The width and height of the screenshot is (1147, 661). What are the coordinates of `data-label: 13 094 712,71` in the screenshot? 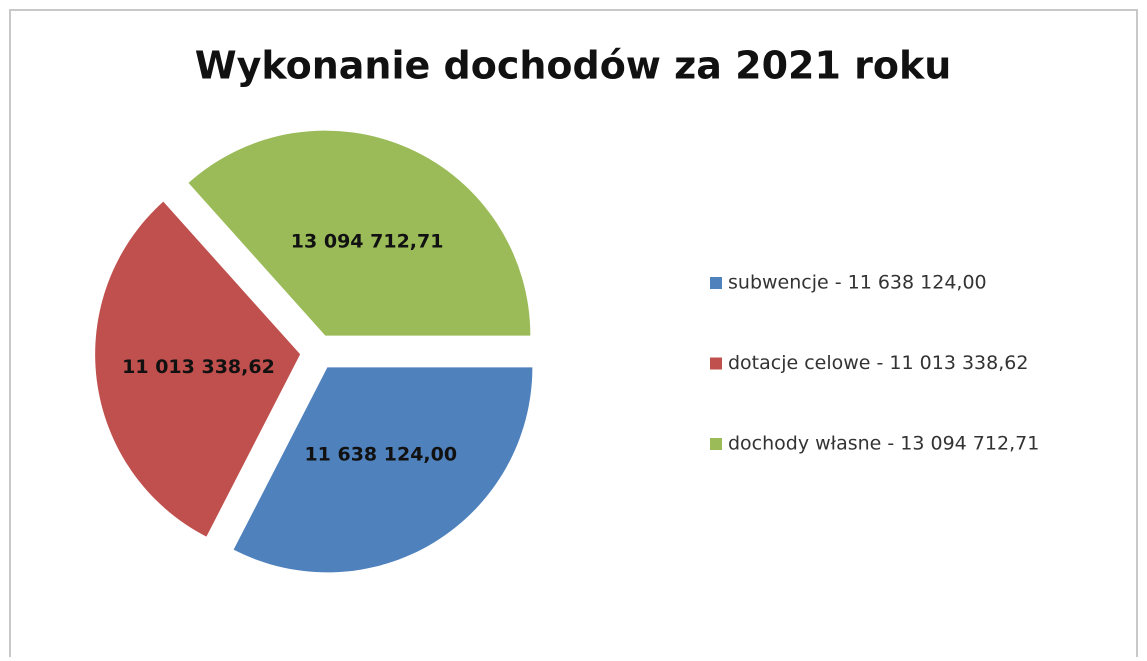 It's located at (367, 241).